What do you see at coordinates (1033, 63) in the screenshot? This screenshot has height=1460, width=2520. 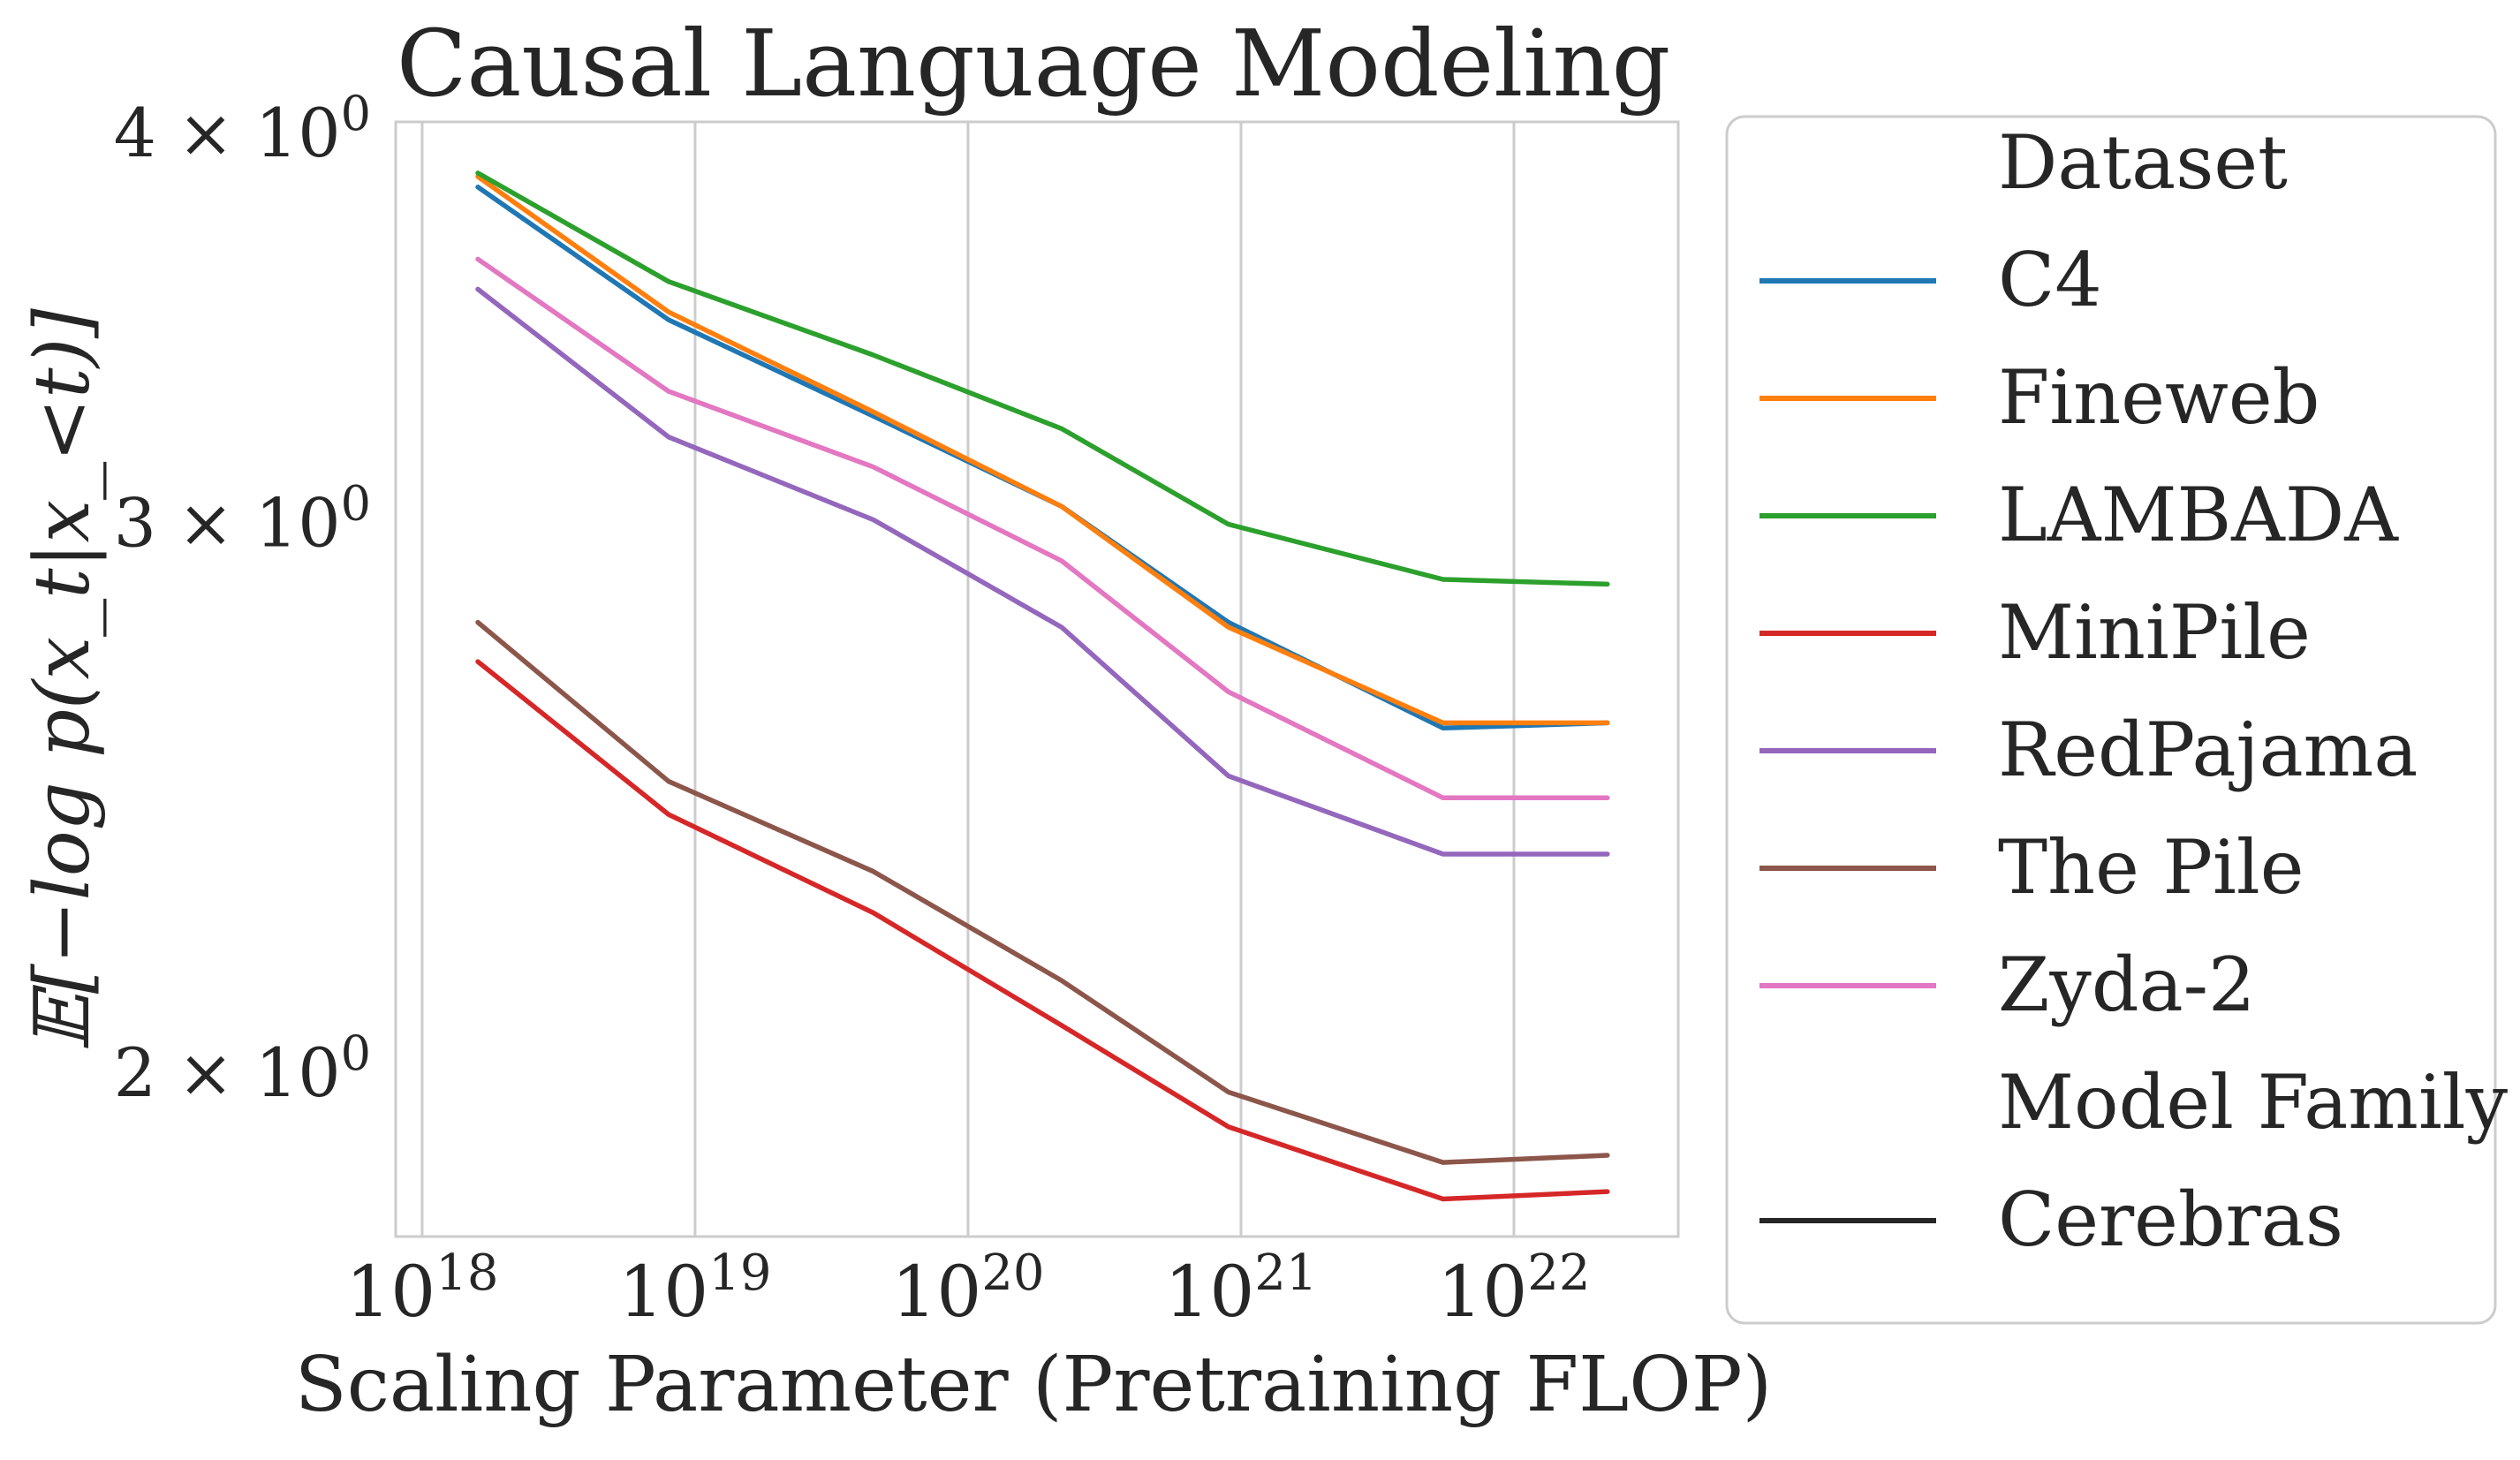 I see `chart-title: Causal Language Modeling` at bounding box center [1033, 63].